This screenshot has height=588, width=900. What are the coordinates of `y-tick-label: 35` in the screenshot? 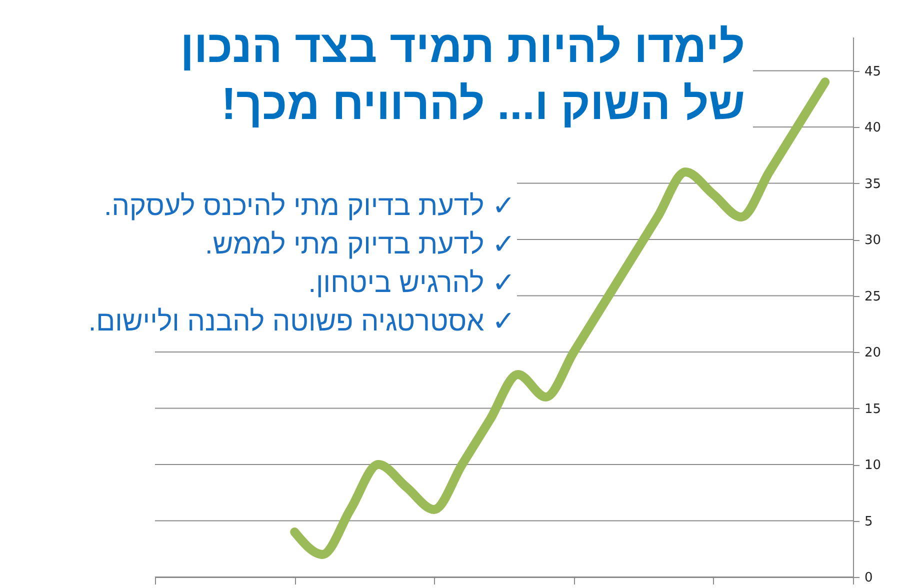 It's located at (873, 184).